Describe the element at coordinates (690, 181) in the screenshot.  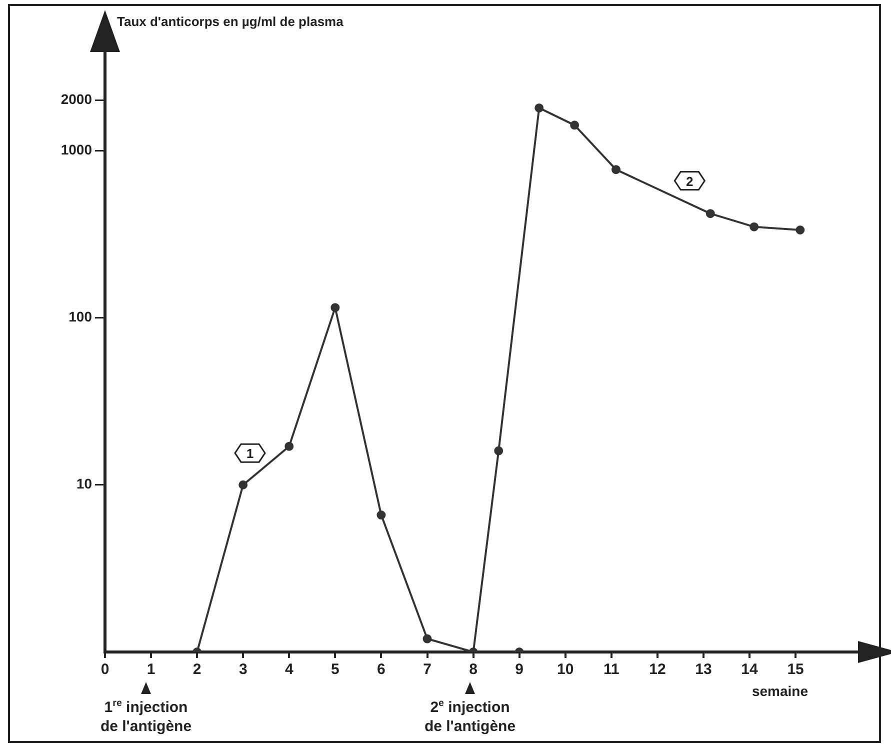
I see `annotation: 2` at that location.